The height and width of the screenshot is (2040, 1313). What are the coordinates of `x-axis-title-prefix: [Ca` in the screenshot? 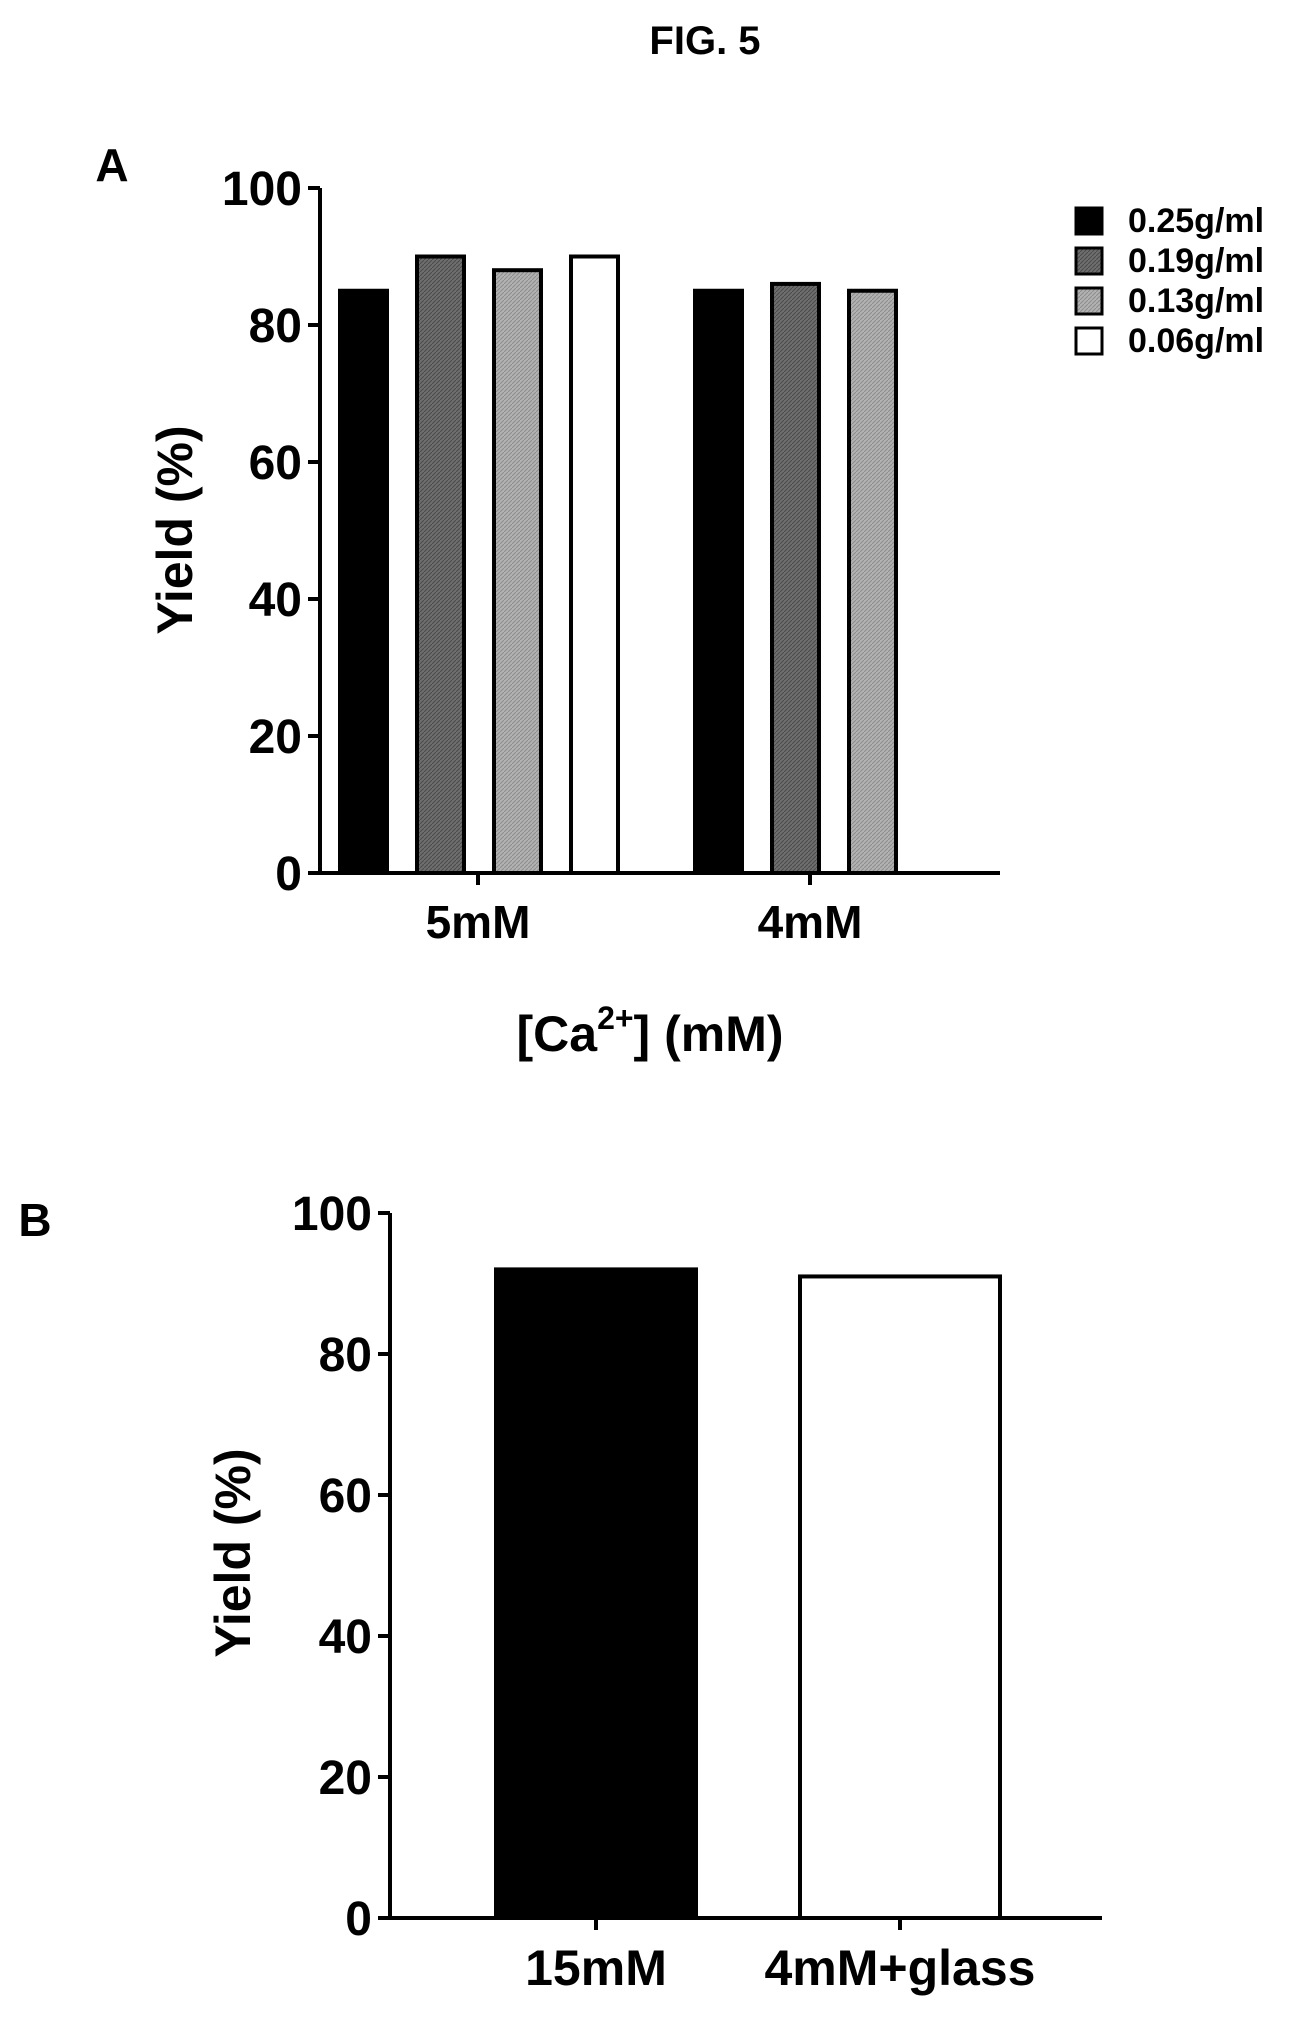 It's located at (557, 1034).